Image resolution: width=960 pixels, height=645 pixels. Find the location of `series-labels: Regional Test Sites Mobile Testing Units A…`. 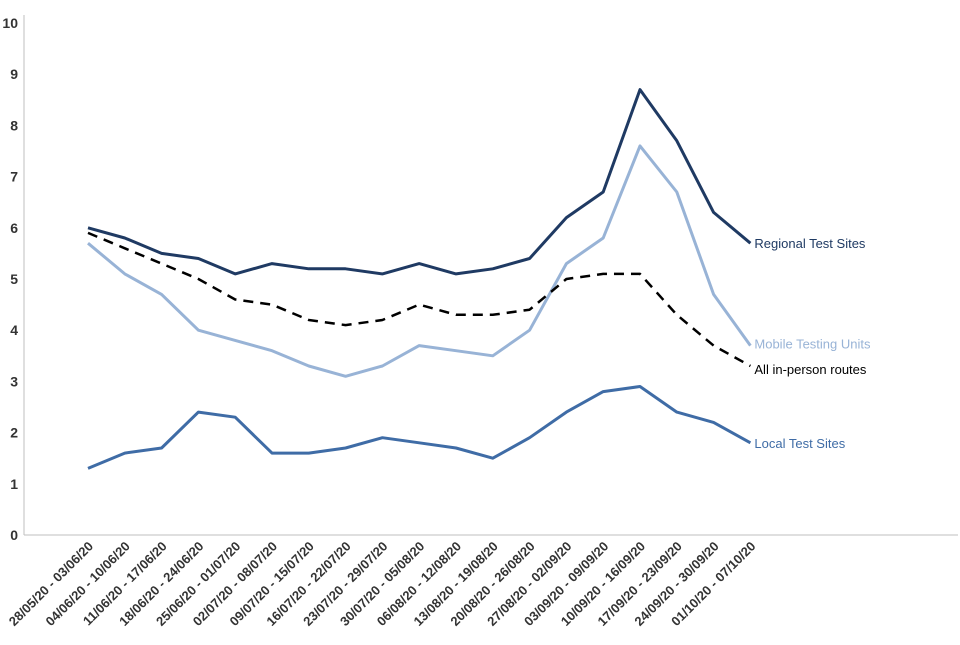

series-labels: Regional Test Sites Mobile Testing Units A… is located at coordinates (812, 343).